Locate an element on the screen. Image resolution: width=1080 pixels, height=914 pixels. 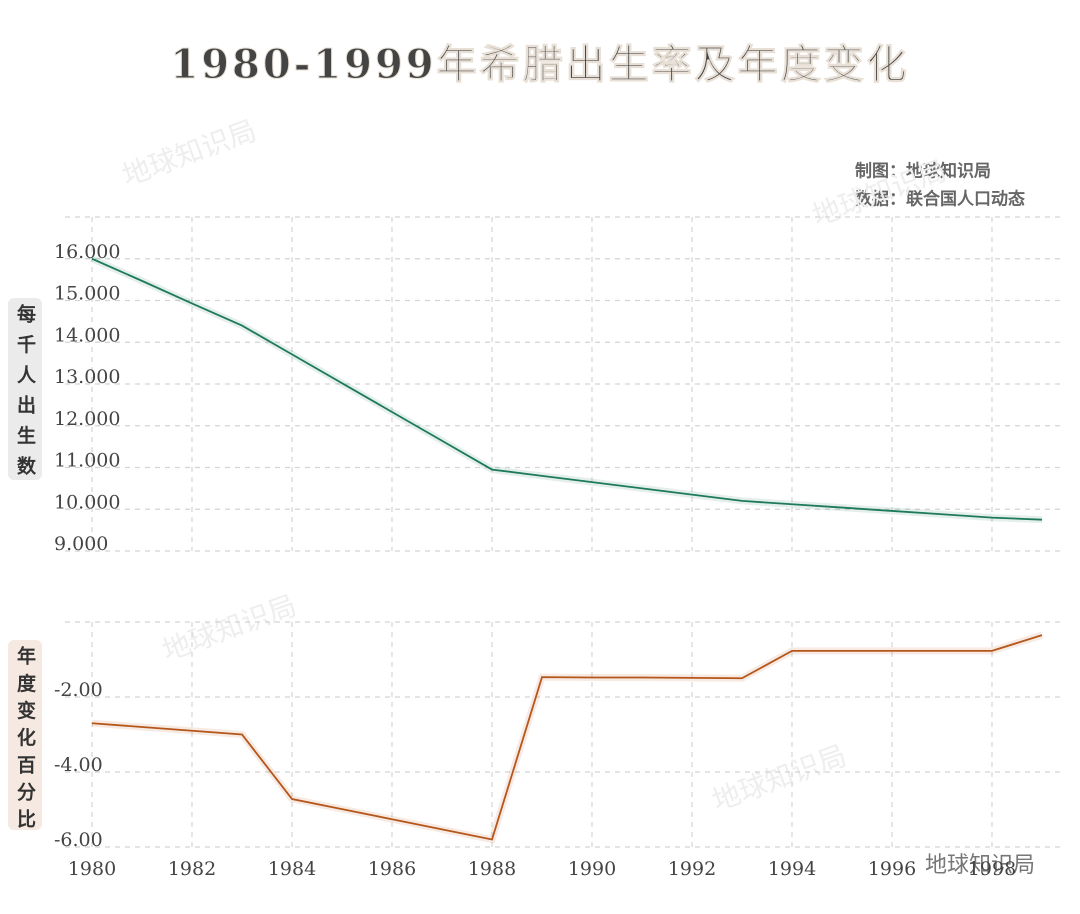
x-tick-label: 1994 is located at coordinates (792, 869).